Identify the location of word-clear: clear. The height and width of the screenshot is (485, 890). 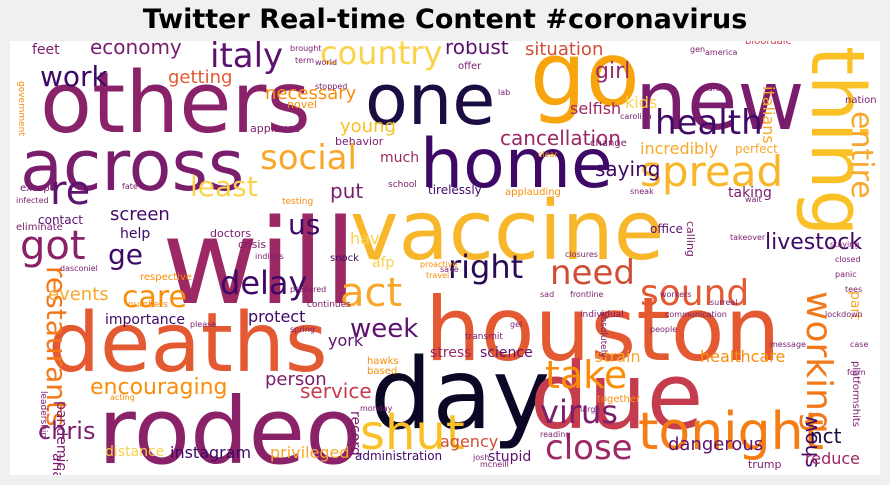
(548, 154).